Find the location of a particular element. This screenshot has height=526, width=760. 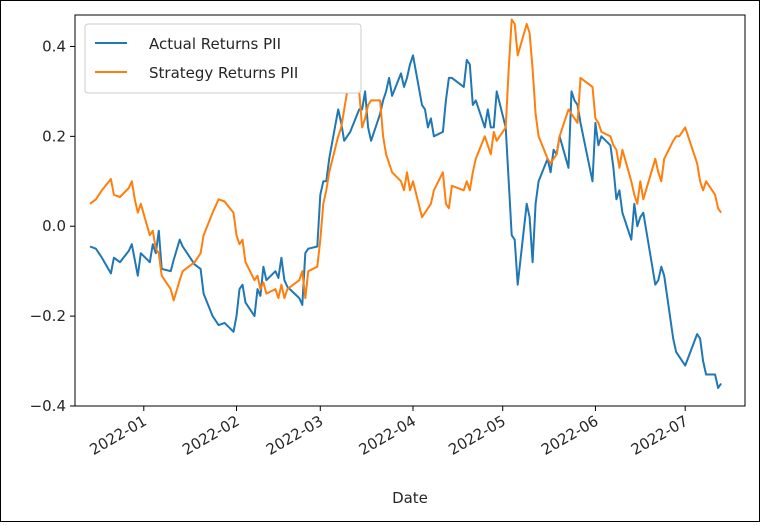

legend: Actual Returns PII Strategy Returns PII is located at coordinates (223, 58).